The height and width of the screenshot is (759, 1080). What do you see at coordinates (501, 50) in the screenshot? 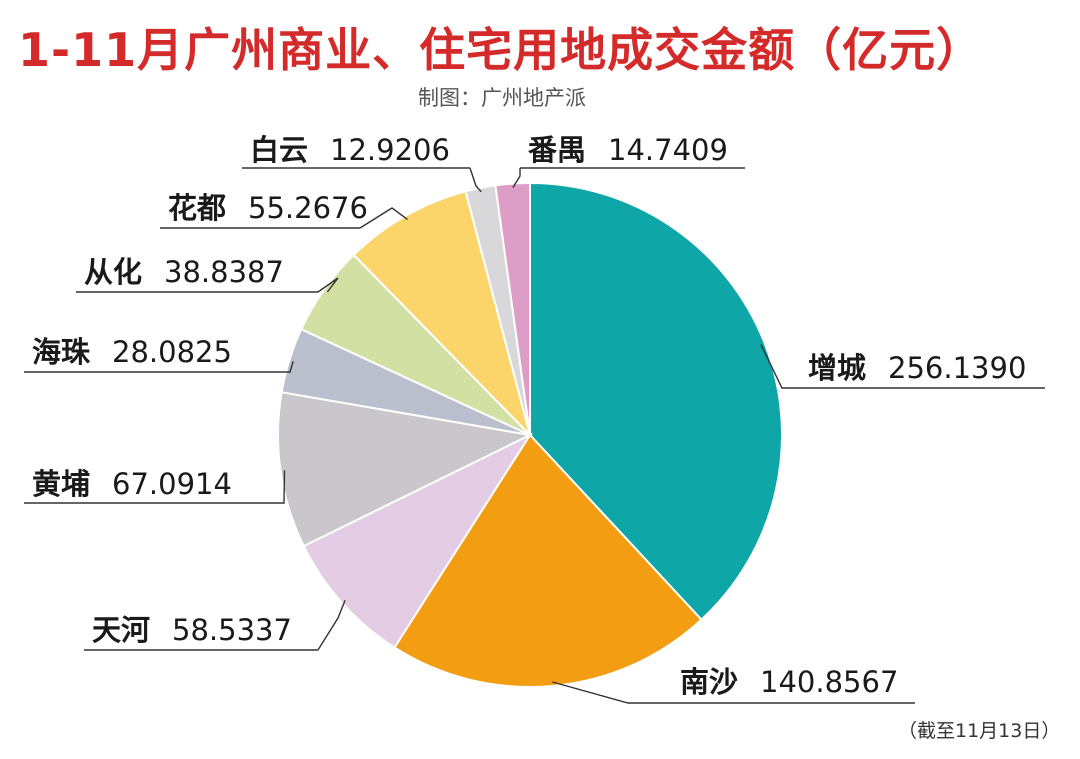
I see `chart-title: 1-11月广州商业、住宅用地成交金额（亿元）` at bounding box center [501, 50].